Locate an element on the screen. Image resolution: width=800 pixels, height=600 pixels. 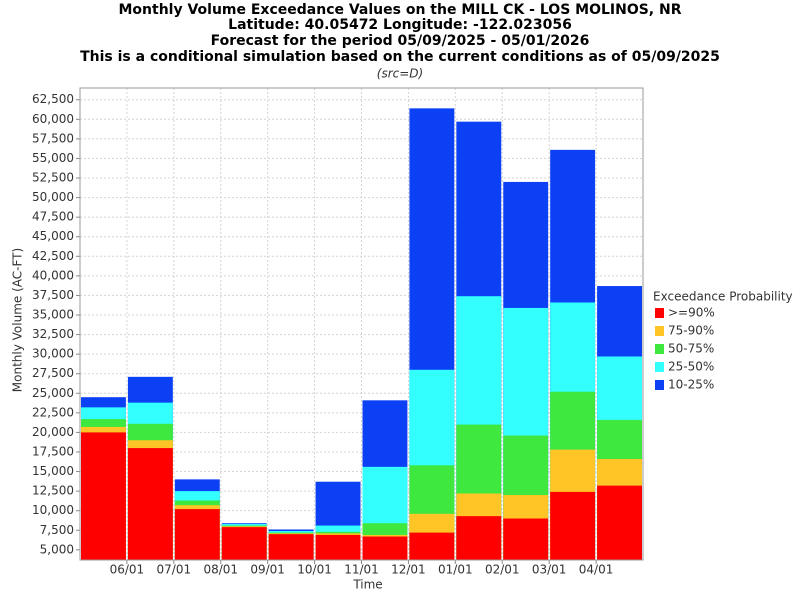
x-tick-label: 03/01 is located at coordinates (549, 570).